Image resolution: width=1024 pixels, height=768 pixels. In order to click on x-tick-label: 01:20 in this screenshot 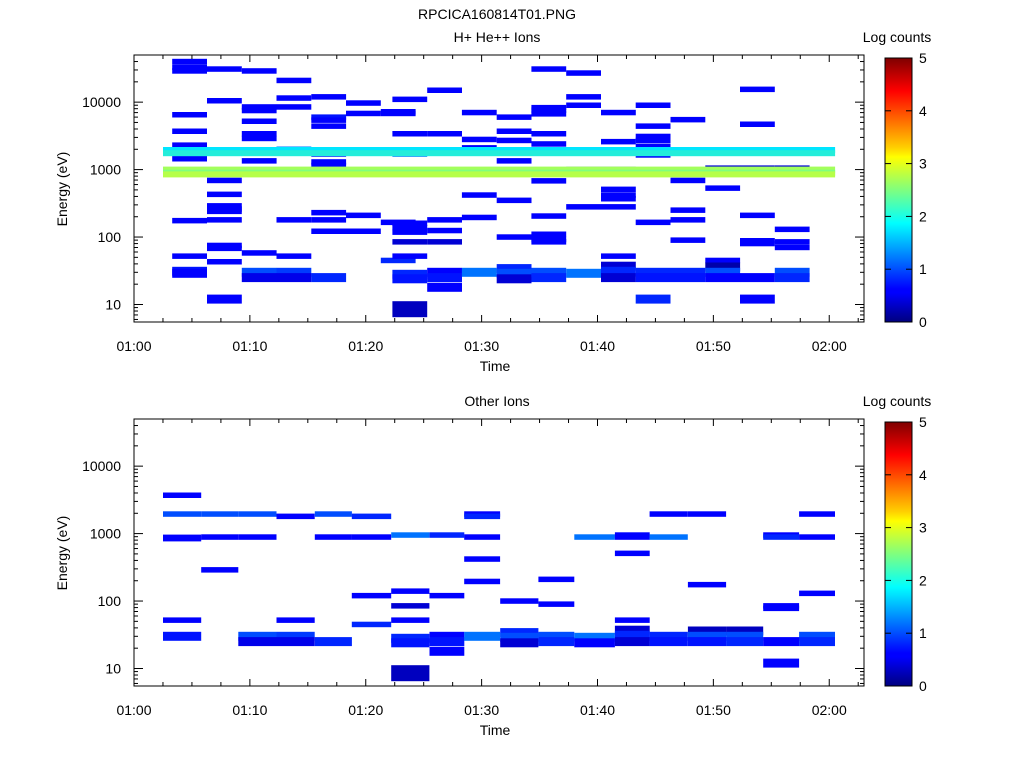, I will do `click(365, 710)`.